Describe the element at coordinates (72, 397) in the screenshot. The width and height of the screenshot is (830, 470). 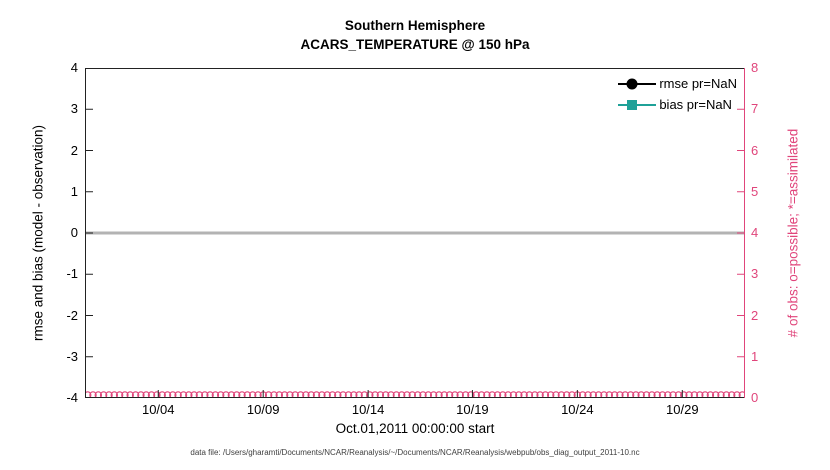
I see `left-y-tick-label: -4` at that location.